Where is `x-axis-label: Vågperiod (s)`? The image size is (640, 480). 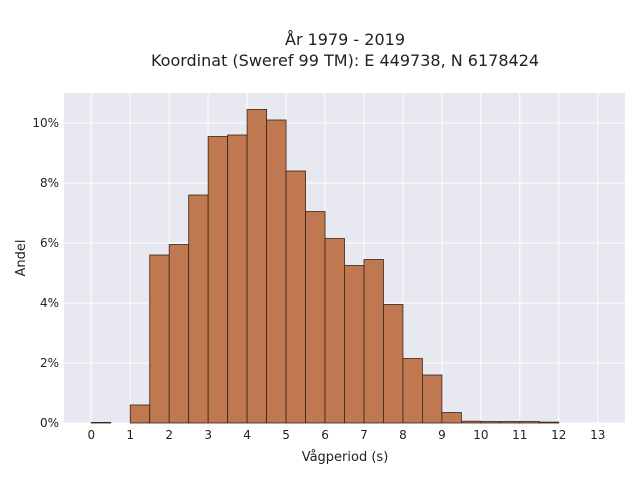 x-axis-label: Vågperiod (s) is located at coordinates (345, 457).